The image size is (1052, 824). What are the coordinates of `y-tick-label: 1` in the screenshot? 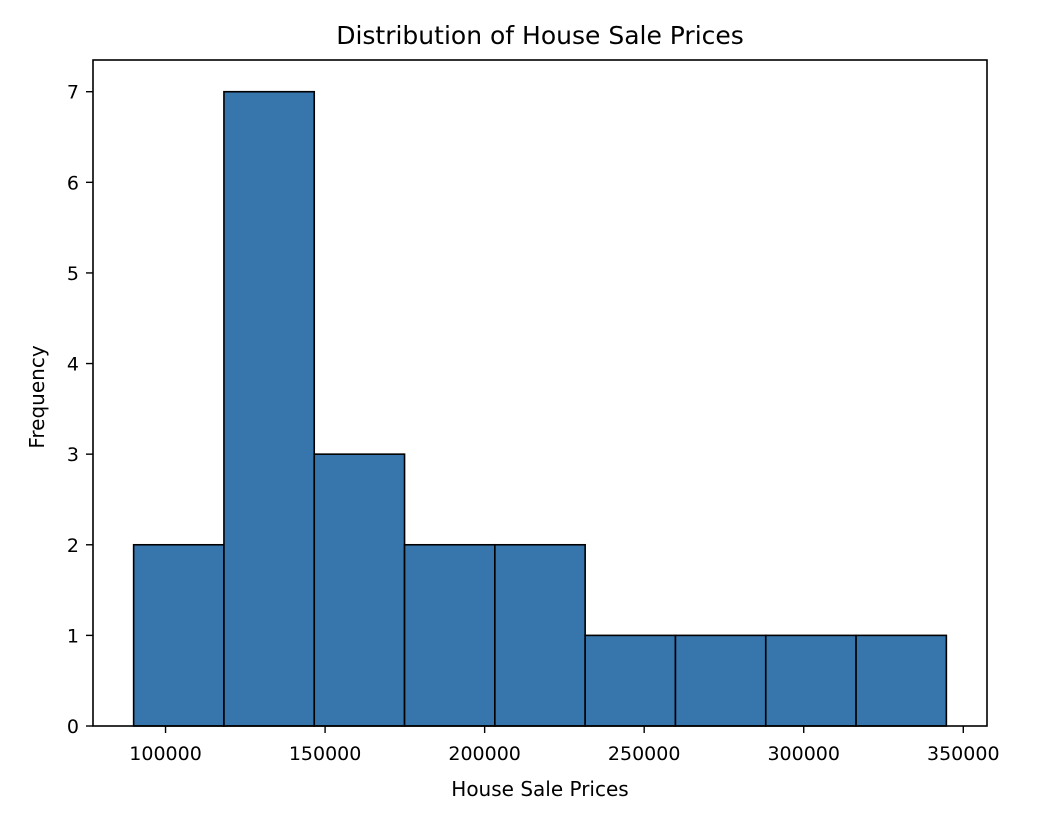 It's located at (73, 636).